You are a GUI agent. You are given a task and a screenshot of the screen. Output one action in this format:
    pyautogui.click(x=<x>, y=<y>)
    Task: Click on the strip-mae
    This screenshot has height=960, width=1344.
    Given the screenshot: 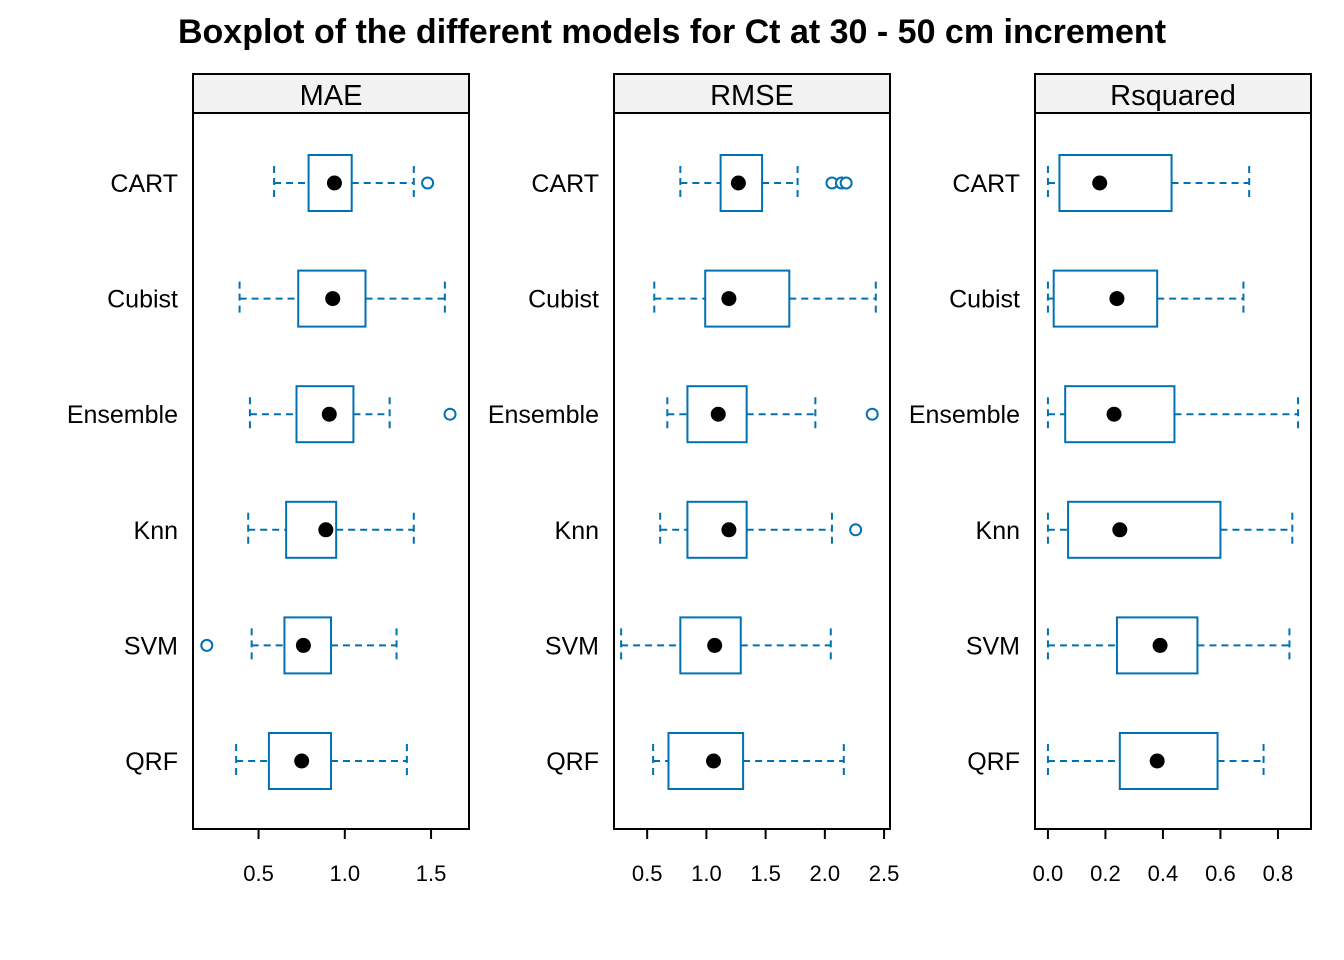 What is the action you would take?
    pyautogui.click(x=331, y=93)
    